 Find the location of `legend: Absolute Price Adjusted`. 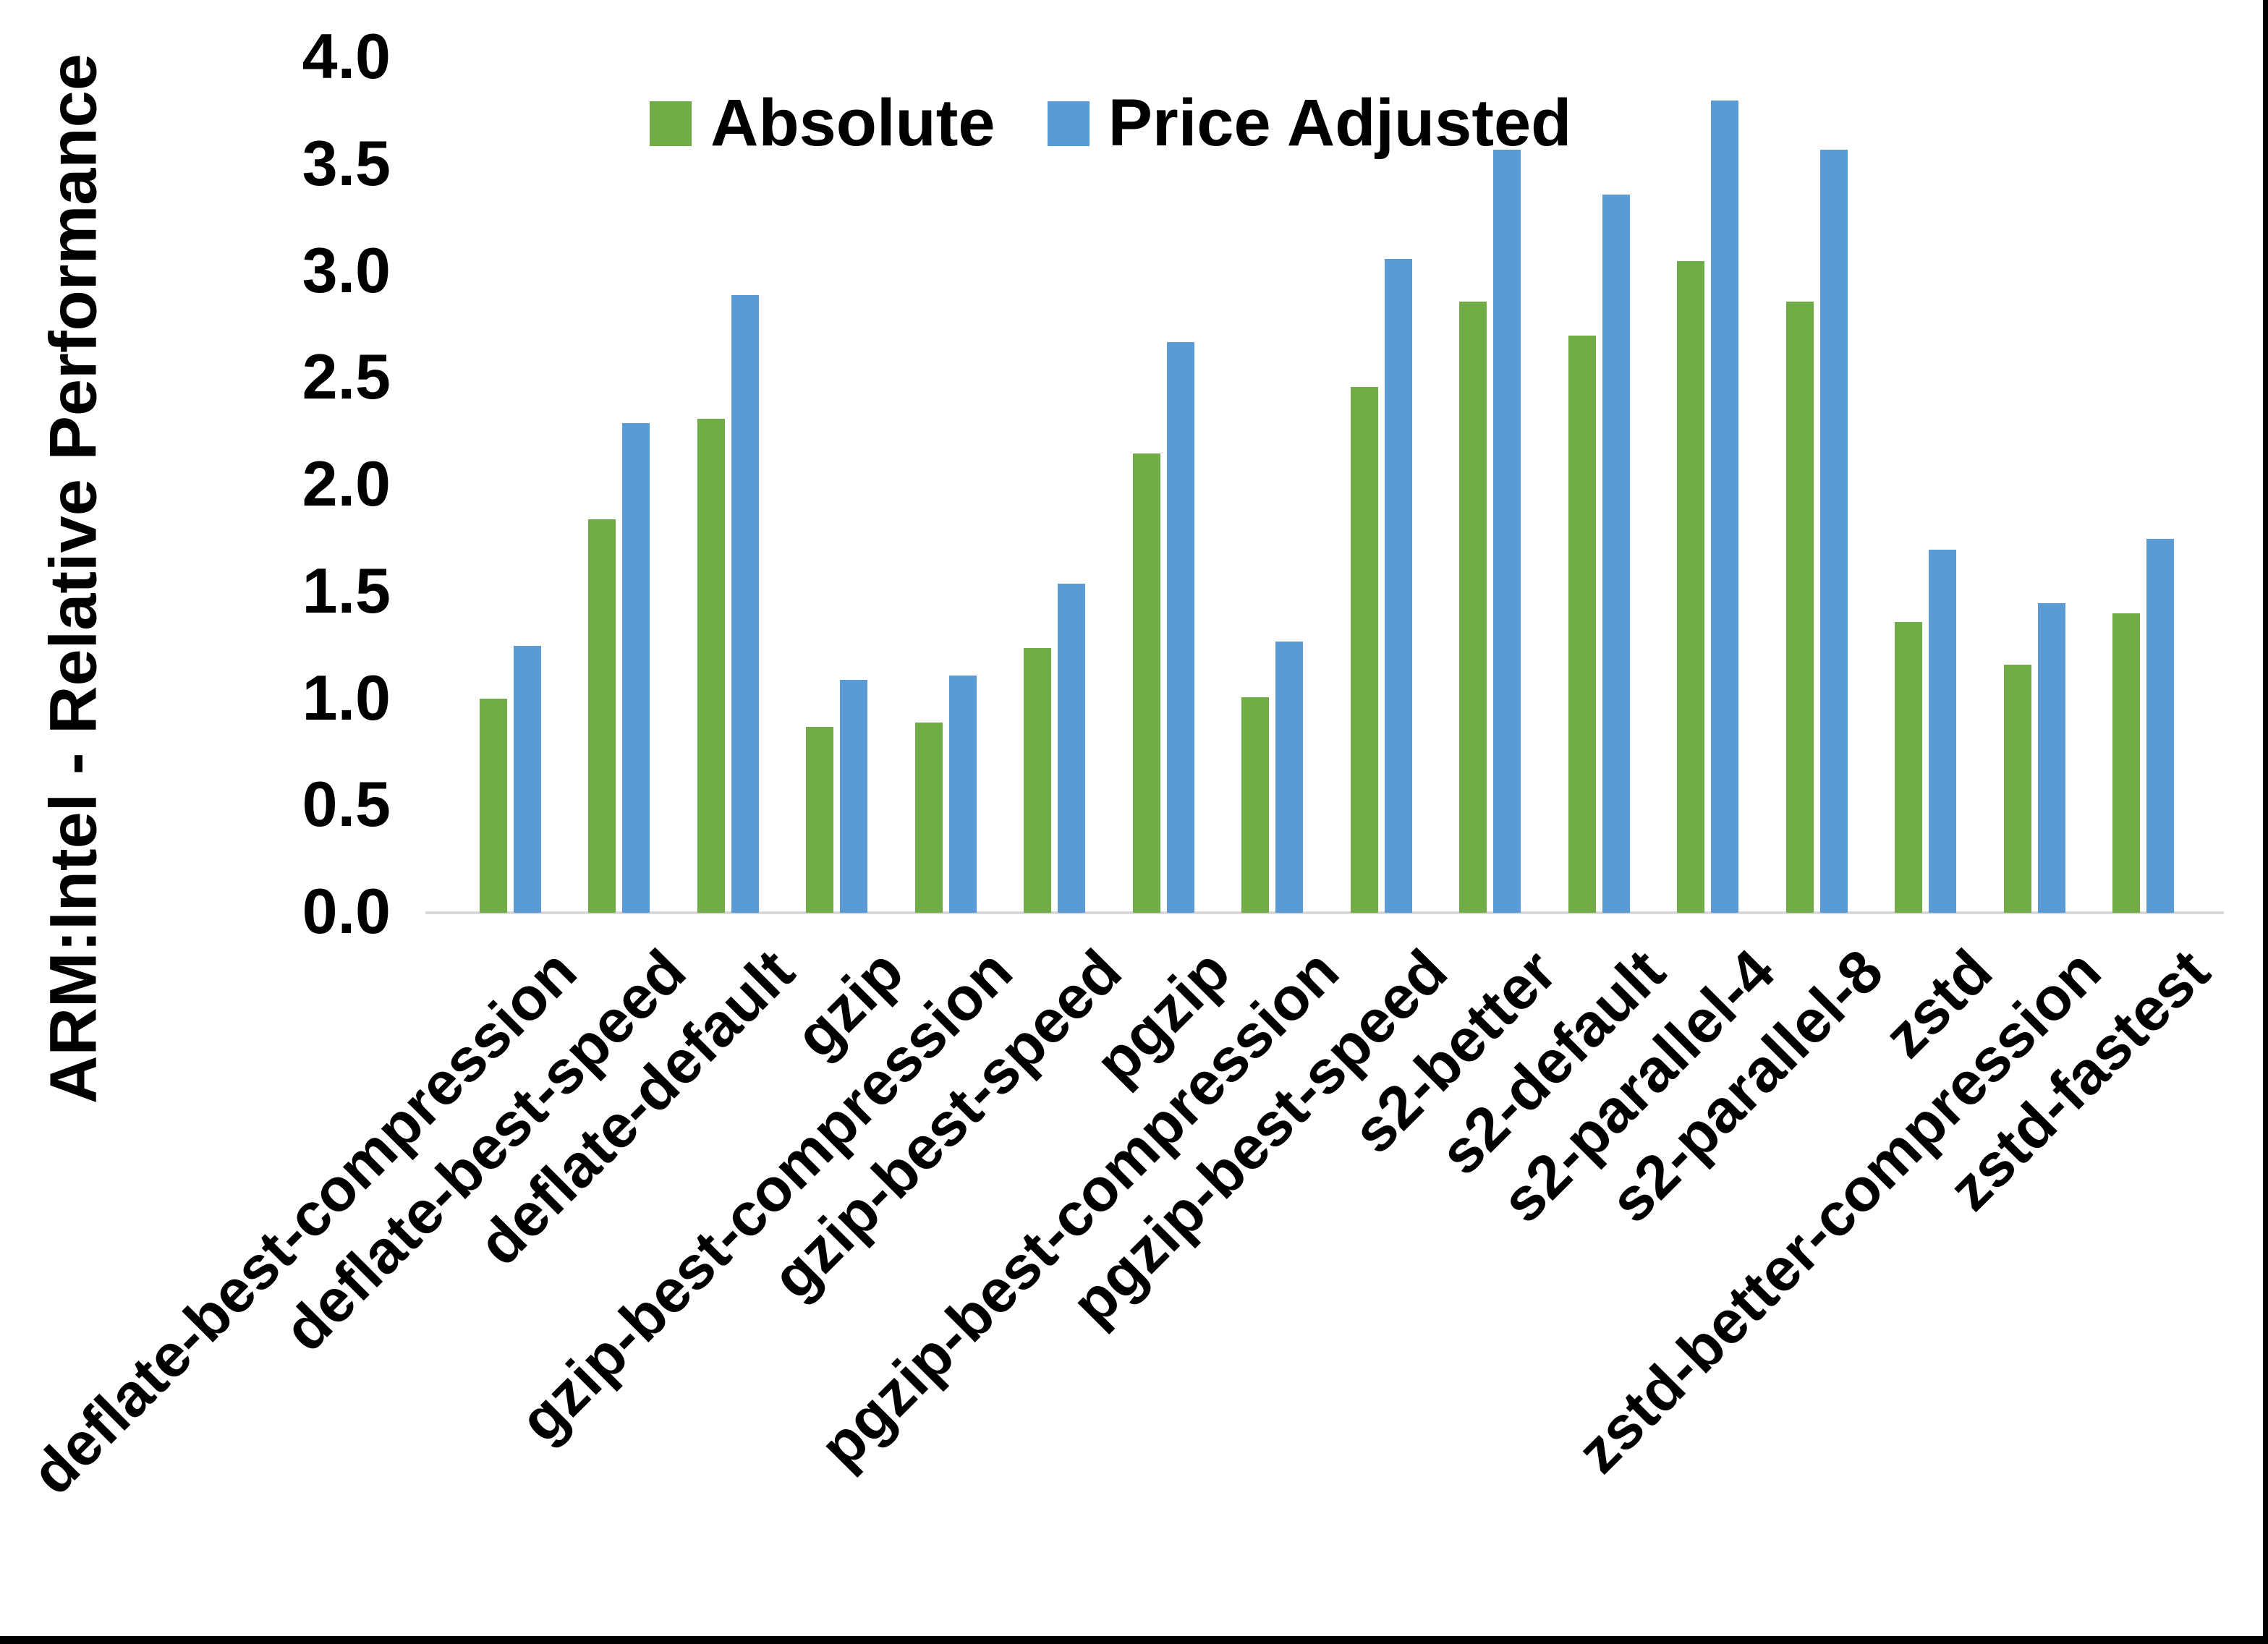

legend: Absolute Price Adjusted is located at coordinates (1110, 123).